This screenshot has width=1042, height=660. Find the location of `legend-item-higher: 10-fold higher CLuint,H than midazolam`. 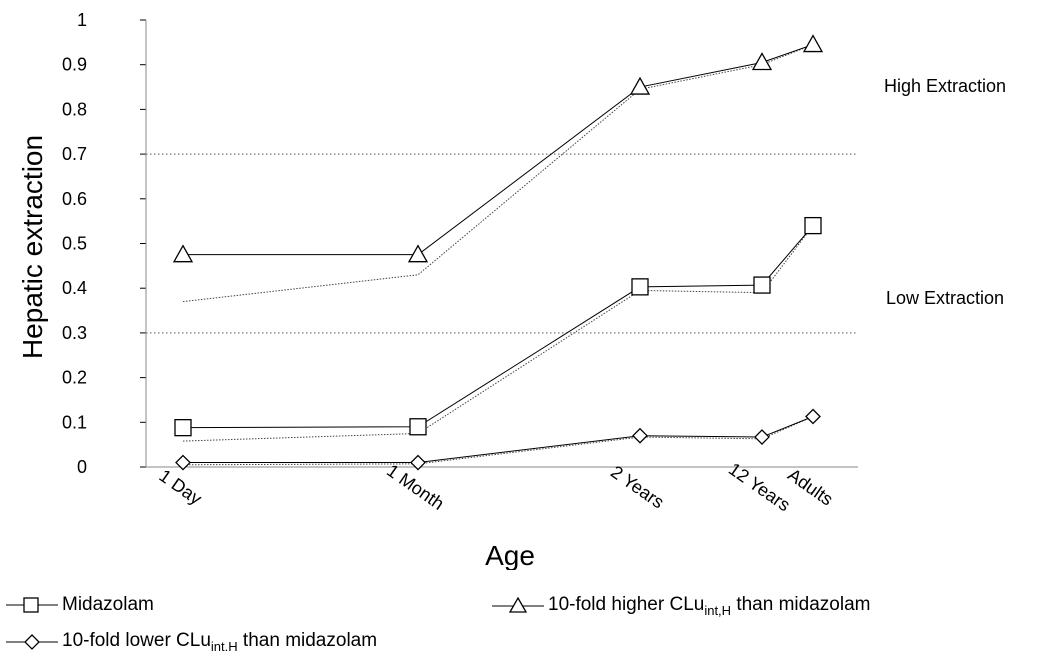

legend-item-higher: 10-fold higher CLuint,H than midazolam is located at coordinates (681, 606).